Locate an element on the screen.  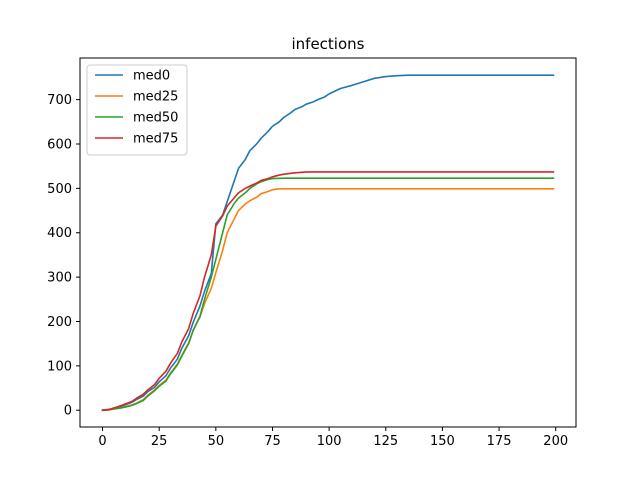
chart-title: infections is located at coordinates (328, 44).